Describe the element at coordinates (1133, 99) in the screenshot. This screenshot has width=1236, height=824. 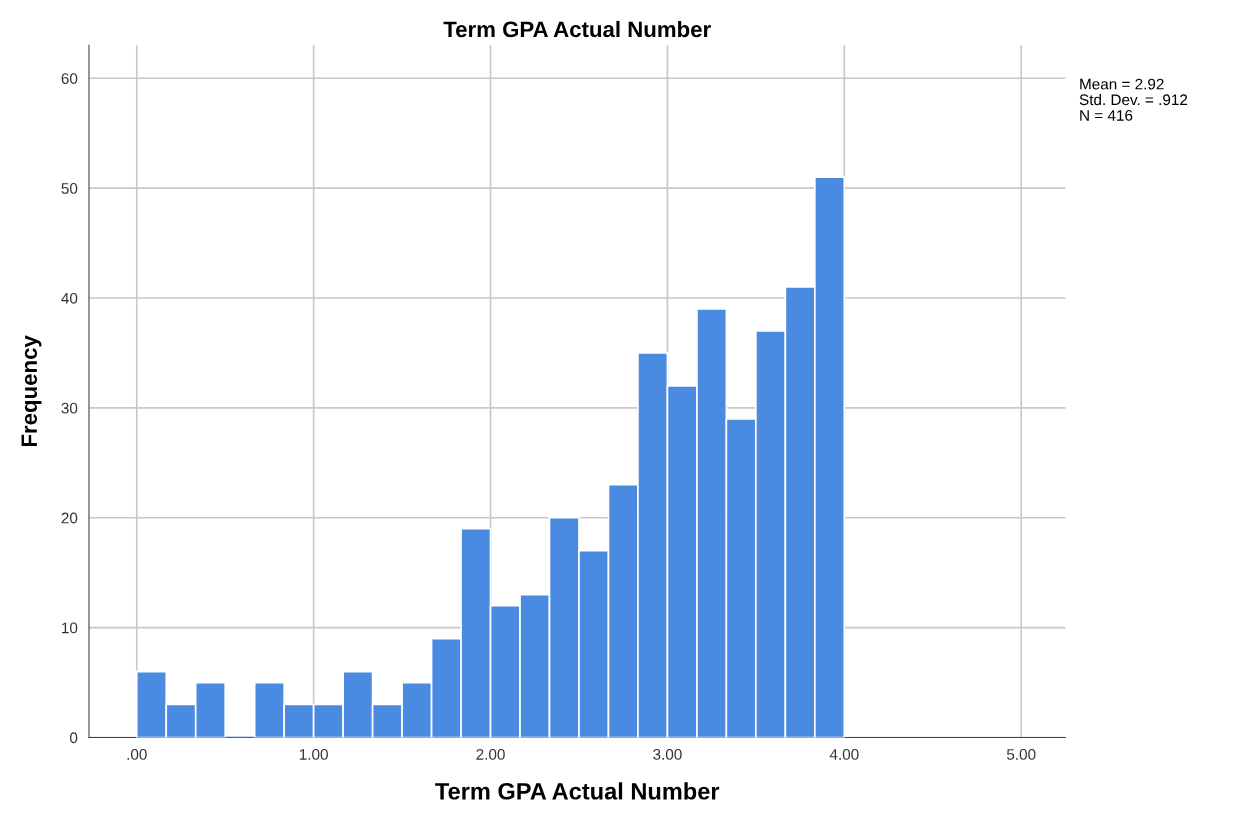
I see `text: Std. Dev. = .912` at that location.